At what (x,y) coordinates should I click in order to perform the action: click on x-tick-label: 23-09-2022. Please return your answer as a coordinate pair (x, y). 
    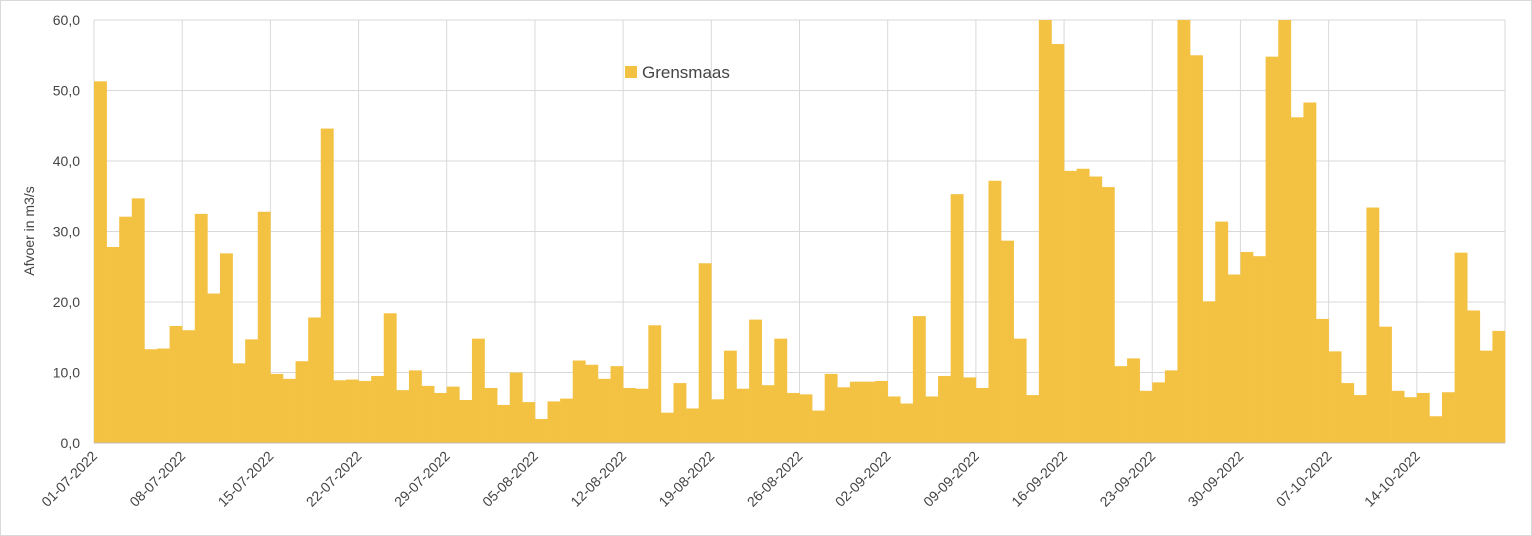
    Looking at the image, I should click on (1127, 479).